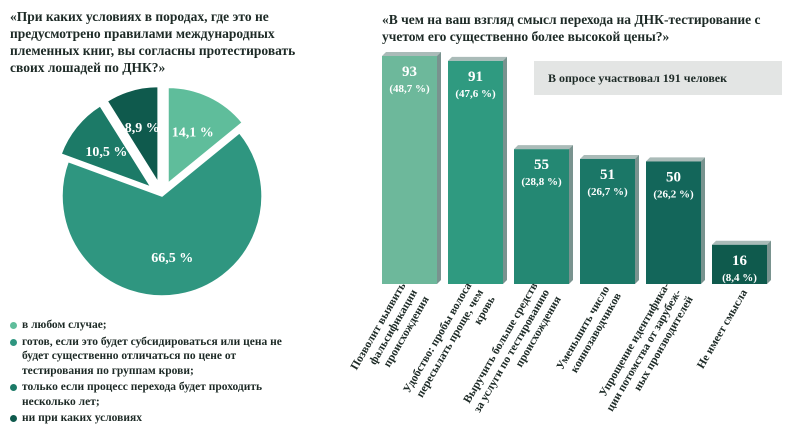 This screenshot has height=431, width=800. I want to click on bar-value-label: 93, so click(409, 72).